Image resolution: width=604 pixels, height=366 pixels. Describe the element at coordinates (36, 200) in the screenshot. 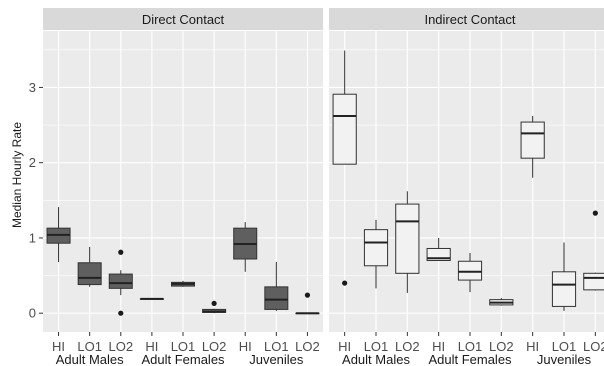

I see `y-axis: 0 1 2 3` at that location.